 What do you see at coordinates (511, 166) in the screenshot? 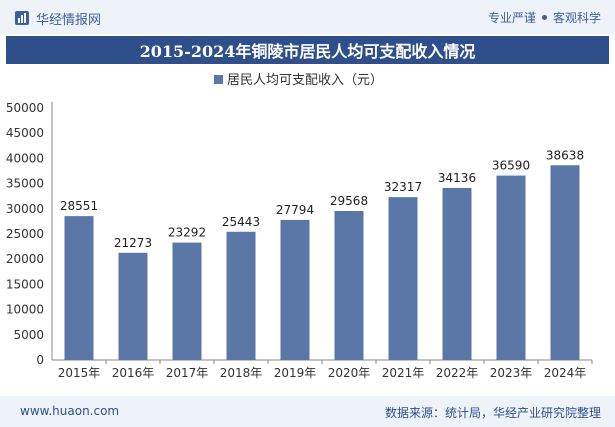
I see `data-label: 36590` at bounding box center [511, 166].